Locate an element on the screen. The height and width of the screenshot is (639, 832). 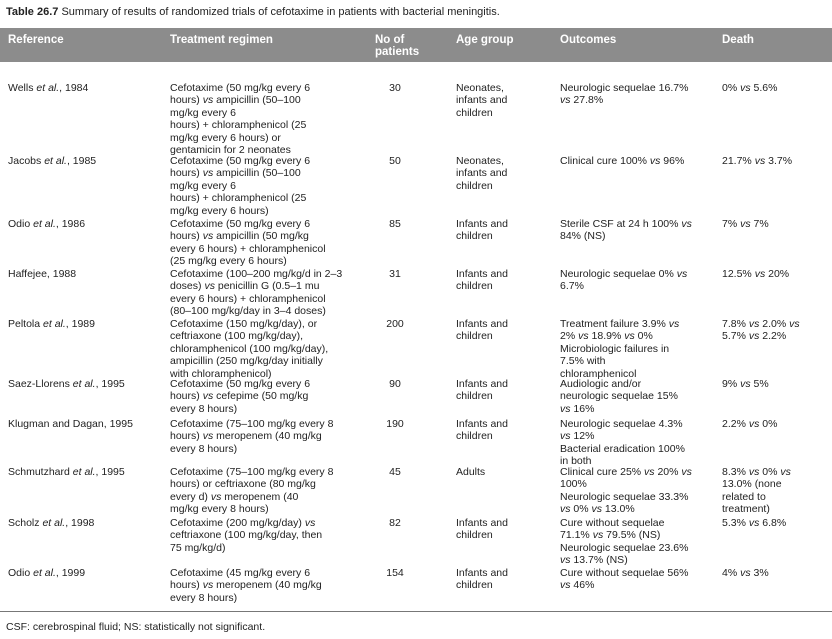
patients: 82 is located at coordinates (395, 523).